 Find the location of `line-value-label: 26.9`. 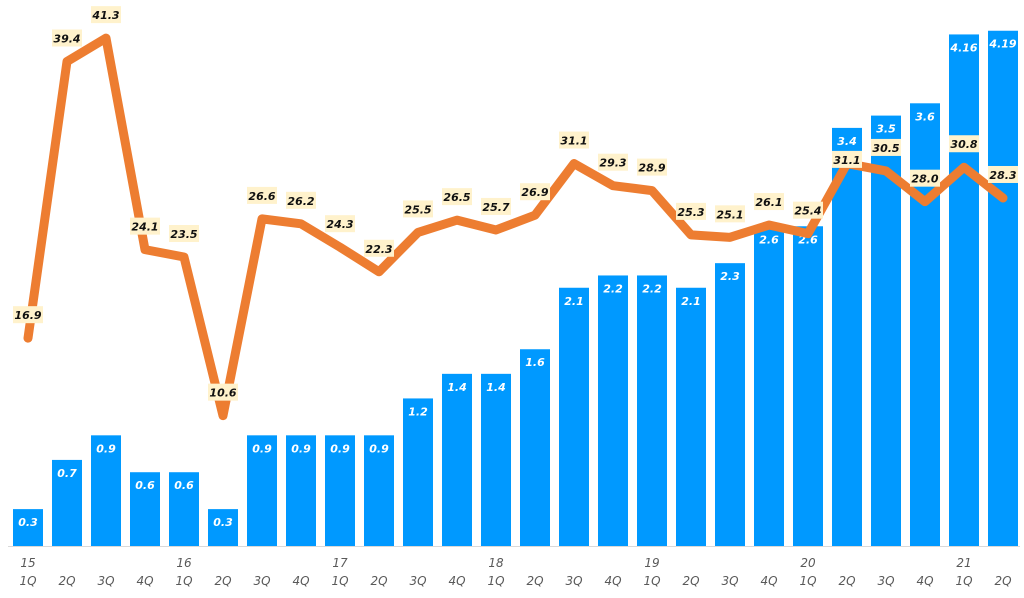

line-value-label: 26.9 is located at coordinates (534, 192).